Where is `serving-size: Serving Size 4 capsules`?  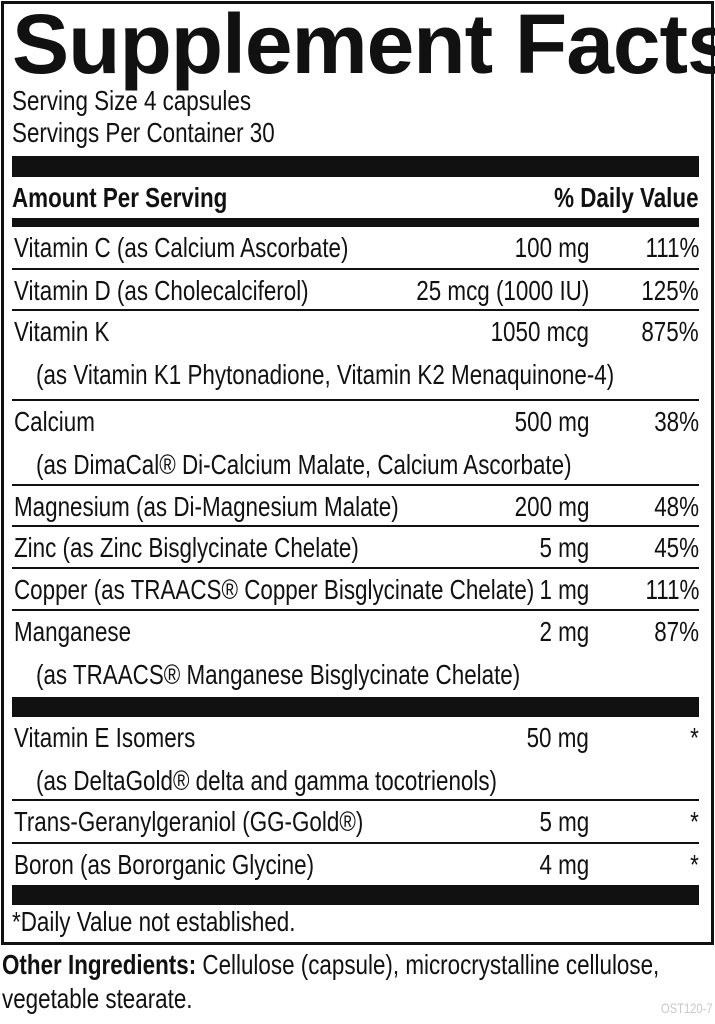
serving-size: Serving Size 4 capsules is located at coordinates (161, 101).